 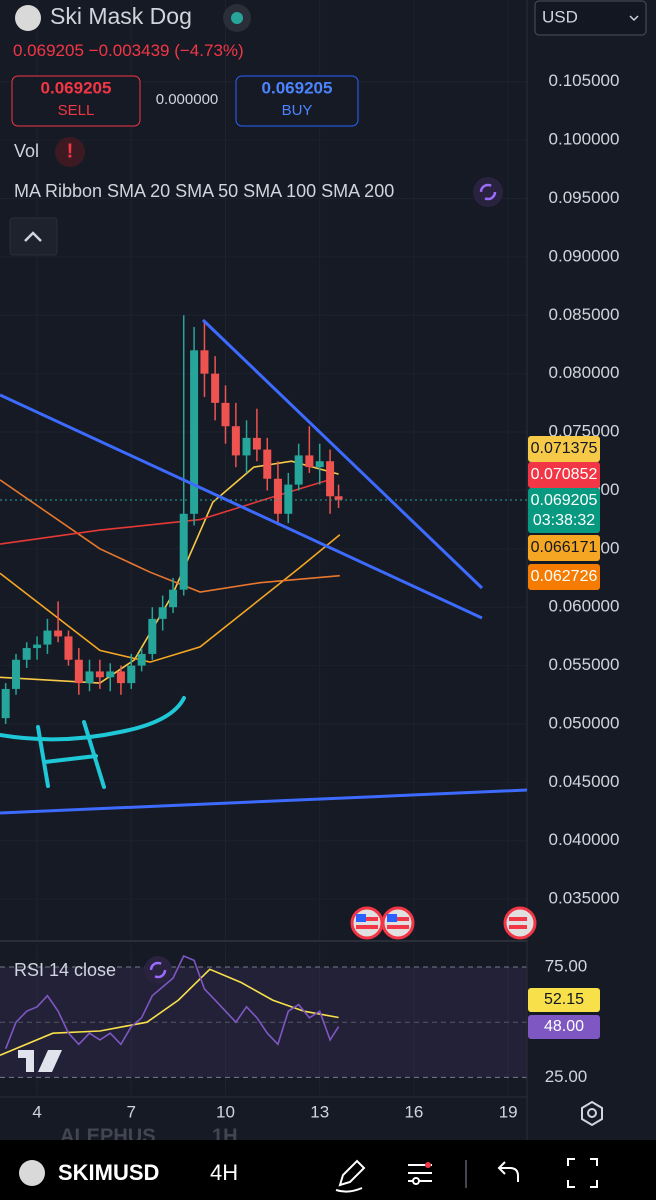 I want to click on price-label: 0.070852, so click(x=564, y=474).